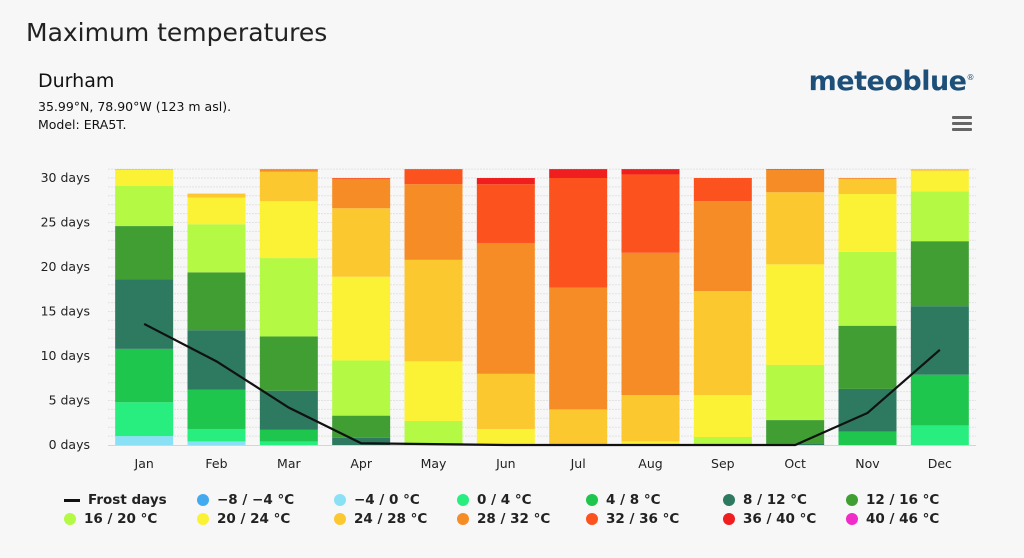  Describe the element at coordinates (254, 519) in the screenshot. I see `legend-label: 20 / 24 °C` at that location.